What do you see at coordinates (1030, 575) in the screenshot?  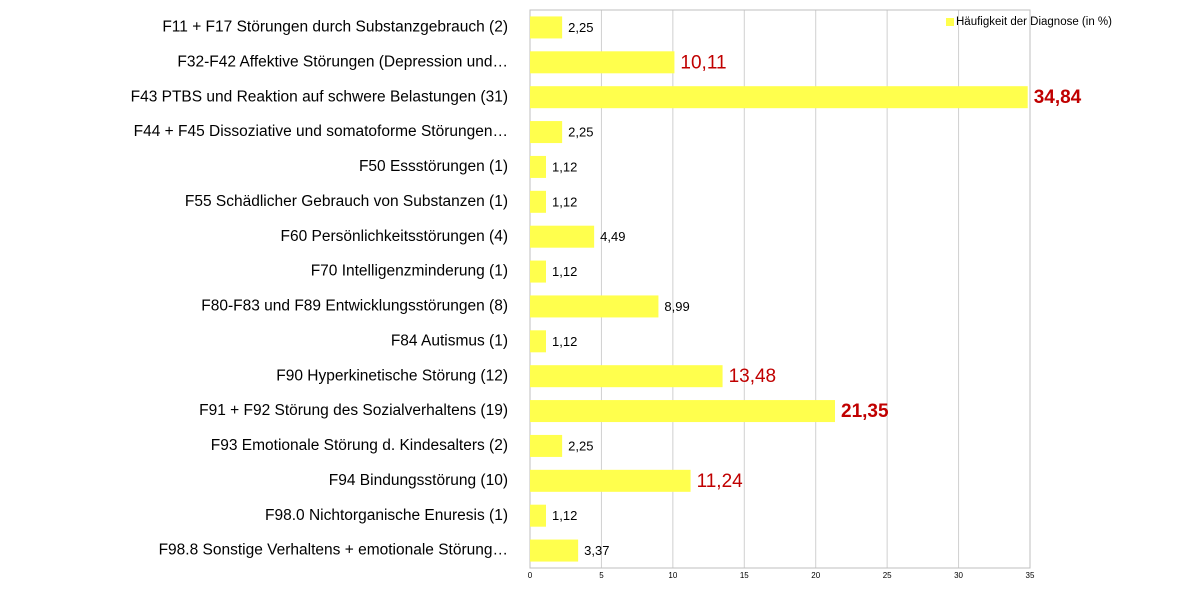 I see `x-tick-label: 35` at bounding box center [1030, 575].